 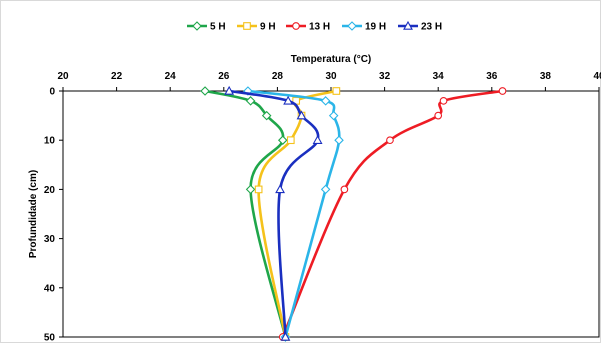 I want to click on series-23h, so click(x=273, y=213).